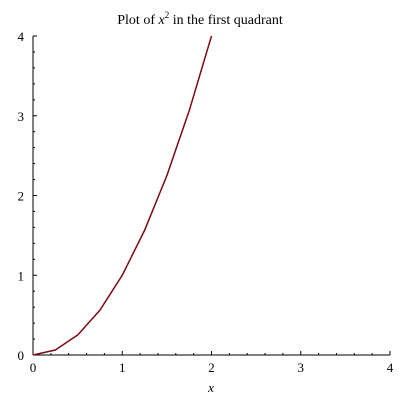 This screenshot has width=400, height=400. What do you see at coordinates (122, 367) in the screenshot?
I see `x-tick-label-1: 1` at bounding box center [122, 367].